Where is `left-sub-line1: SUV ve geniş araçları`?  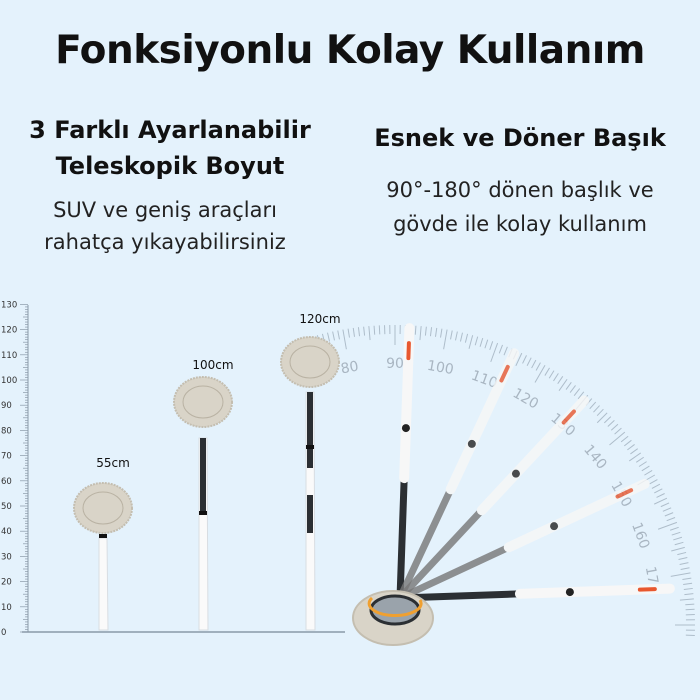
left-sub-line1: SUV ve geniş araçları is located at coordinates (165, 210).